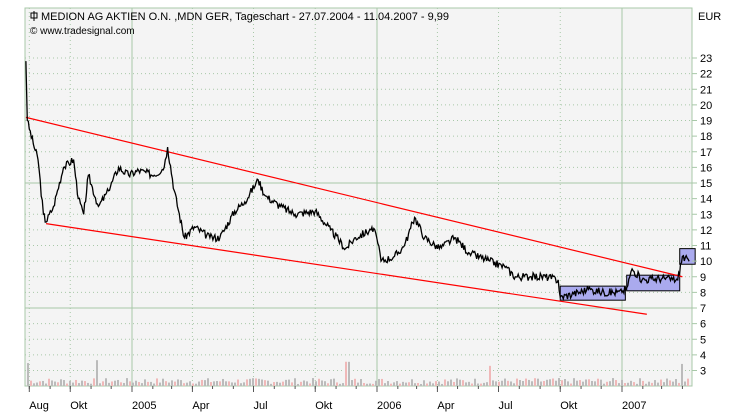  Describe the element at coordinates (355, 399) in the screenshot. I see `x-axis: Aug Okt 2005 Apr Jul Okt 2006 Apr Jul Okt 2007` at that location.